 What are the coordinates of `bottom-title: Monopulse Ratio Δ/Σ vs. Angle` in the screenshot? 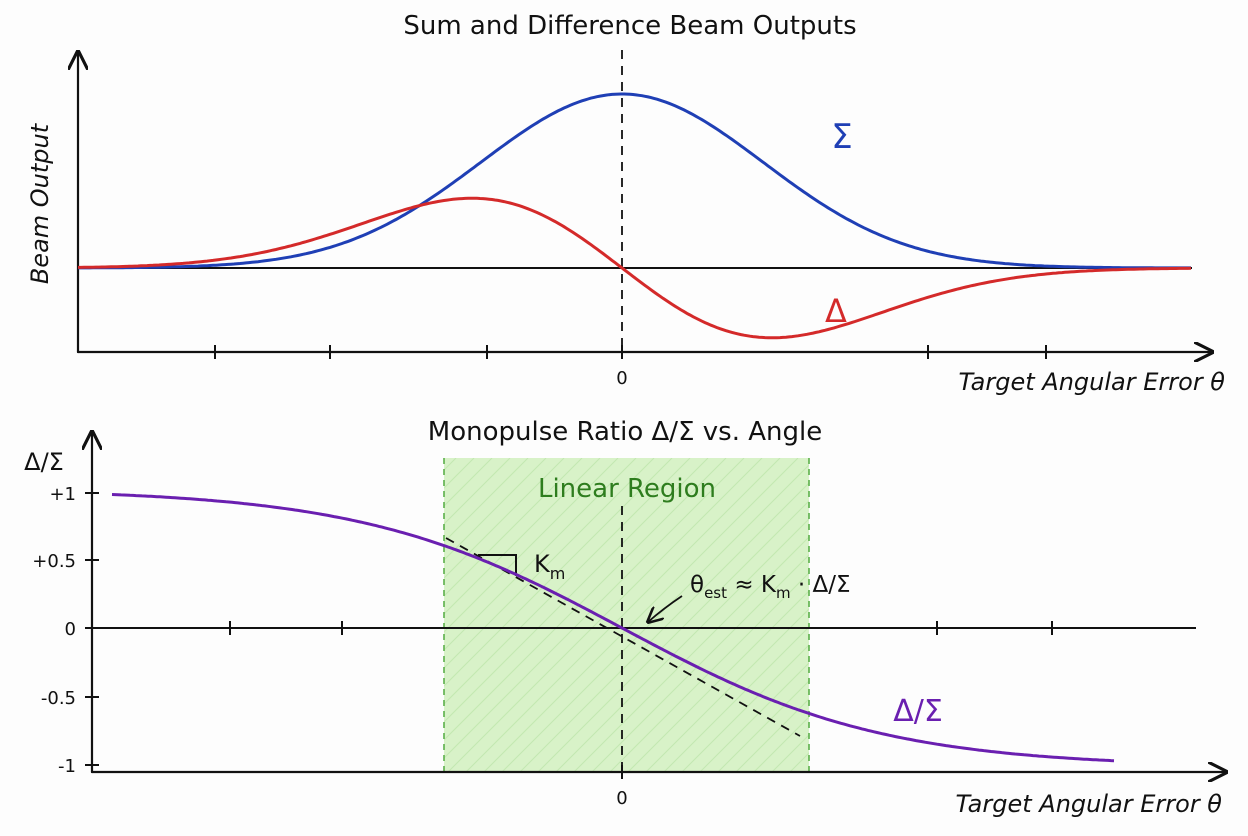 It's located at (625, 432).